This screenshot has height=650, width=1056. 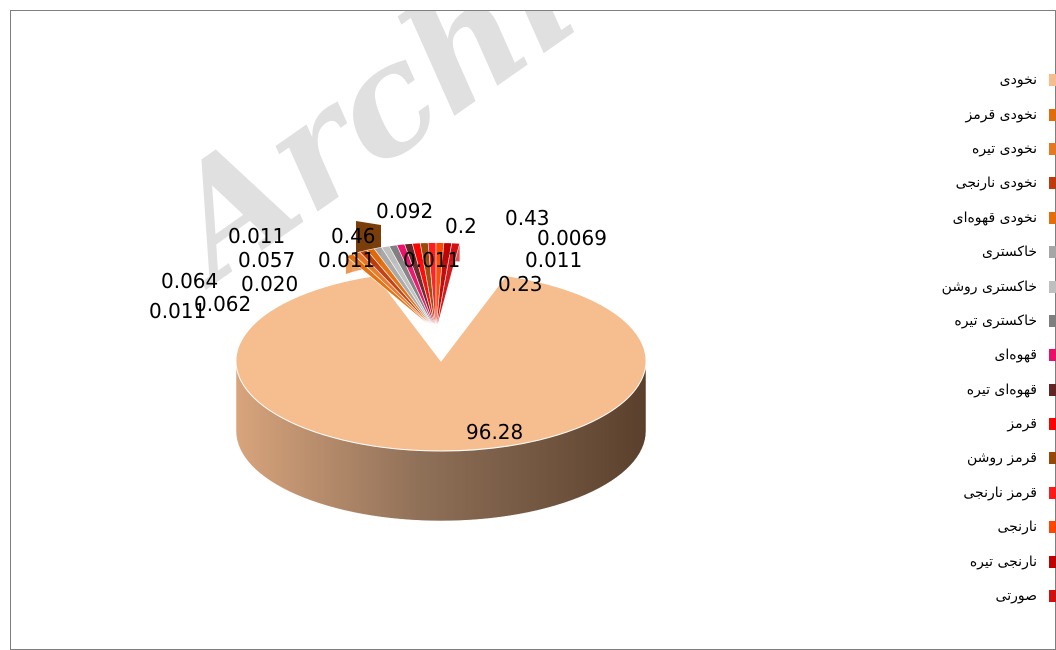 What do you see at coordinates (973, 424) in the screenshot?
I see `legend-item: قرمز` at bounding box center [973, 424].